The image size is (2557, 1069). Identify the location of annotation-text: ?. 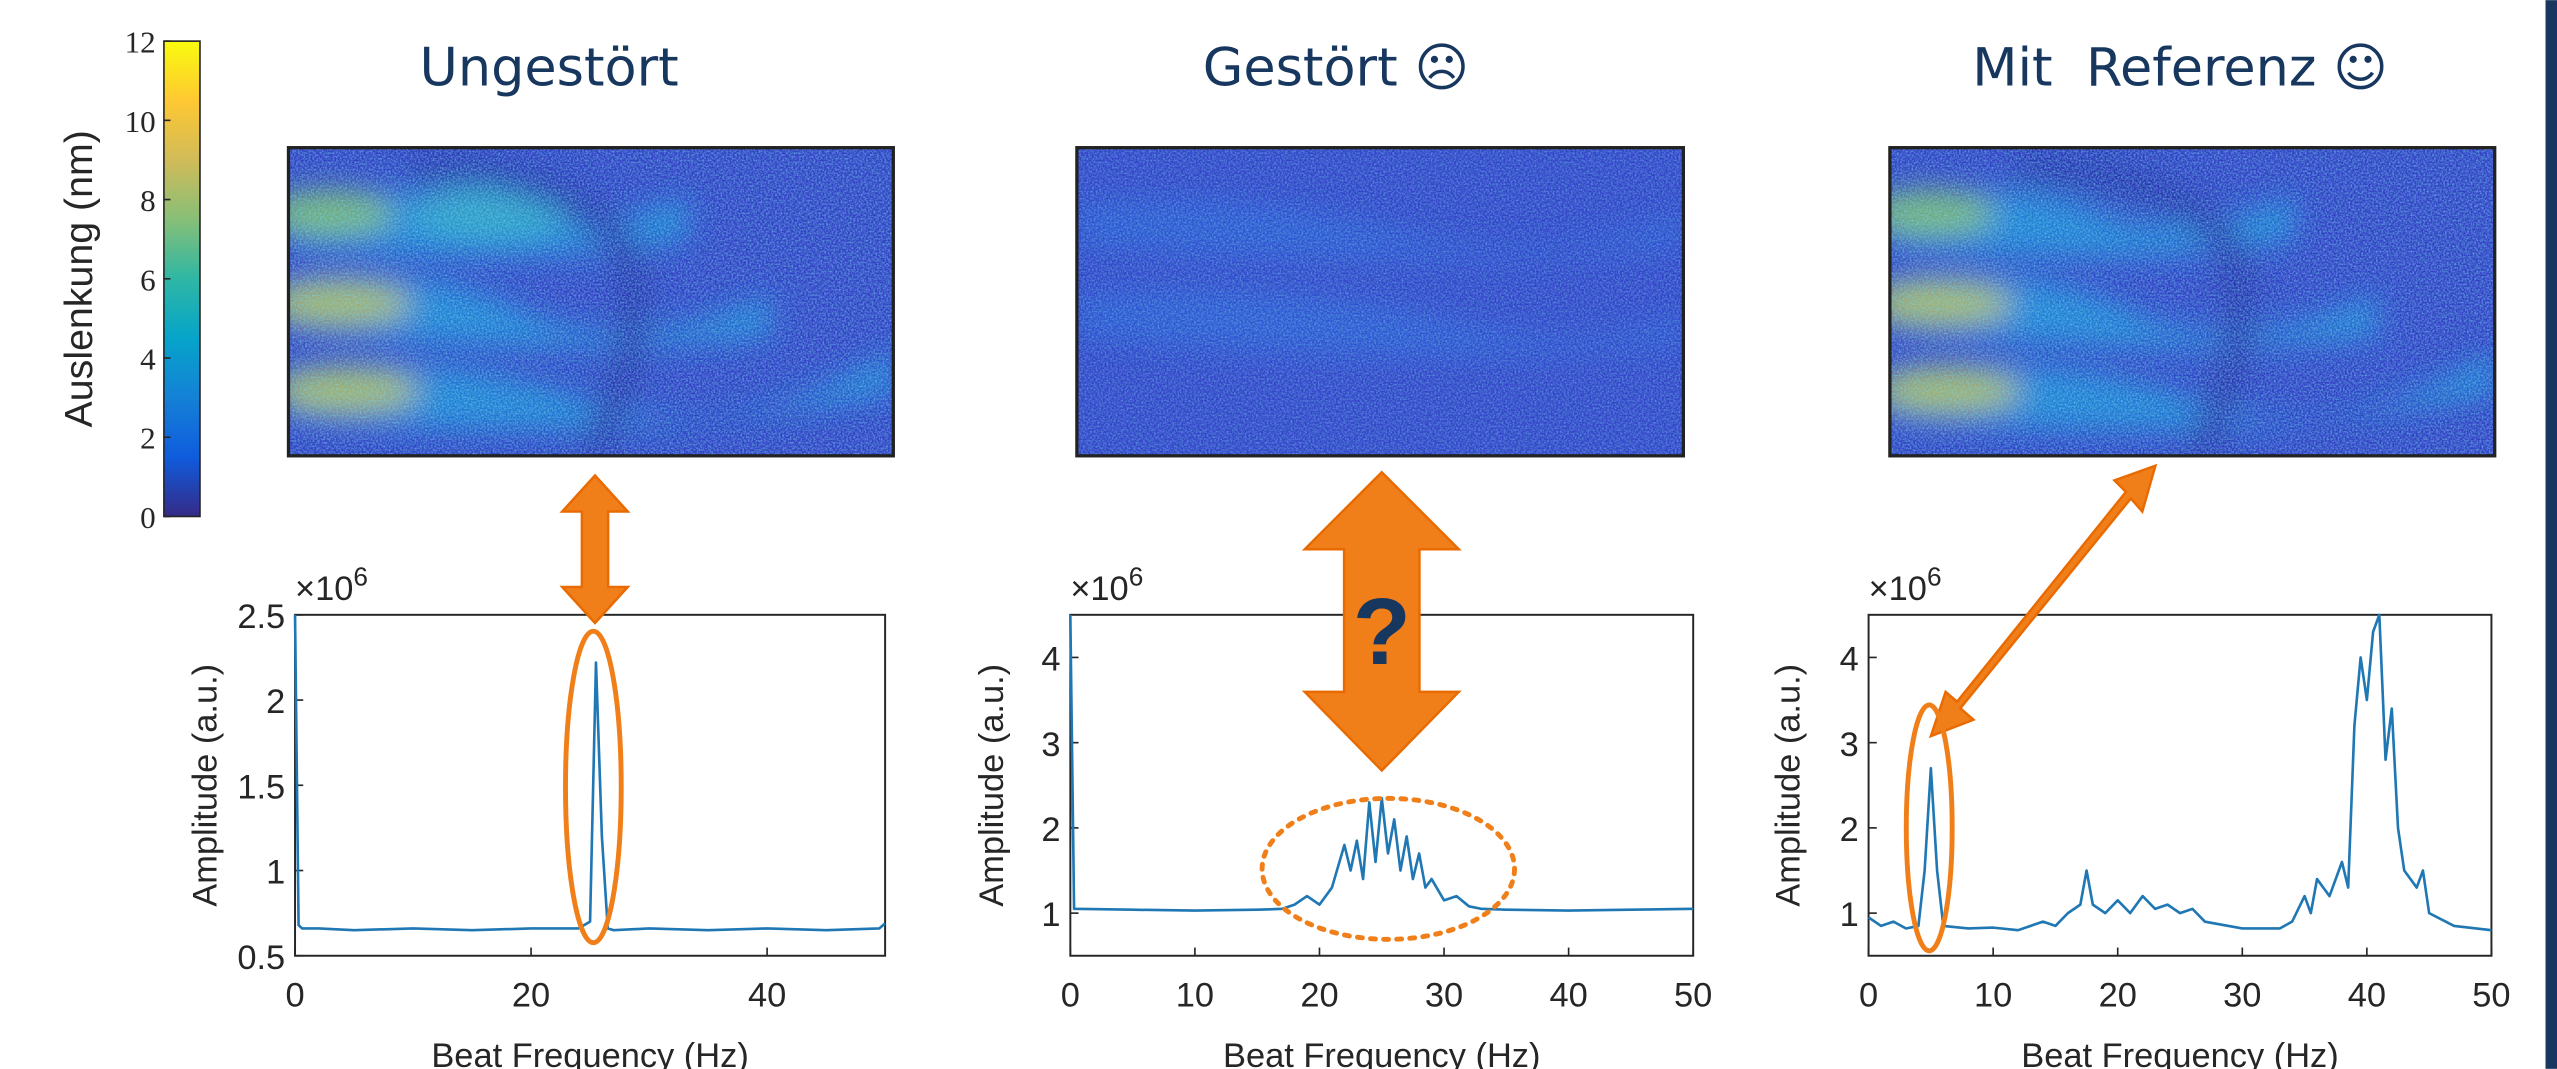
(1382, 632).